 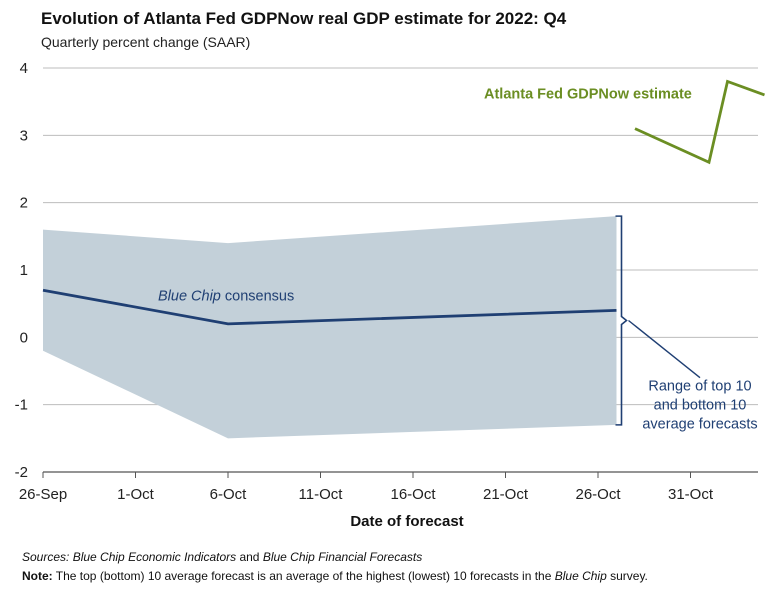 What do you see at coordinates (580, 576) in the screenshot?
I see `note-italic: Blue Chip` at bounding box center [580, 576].